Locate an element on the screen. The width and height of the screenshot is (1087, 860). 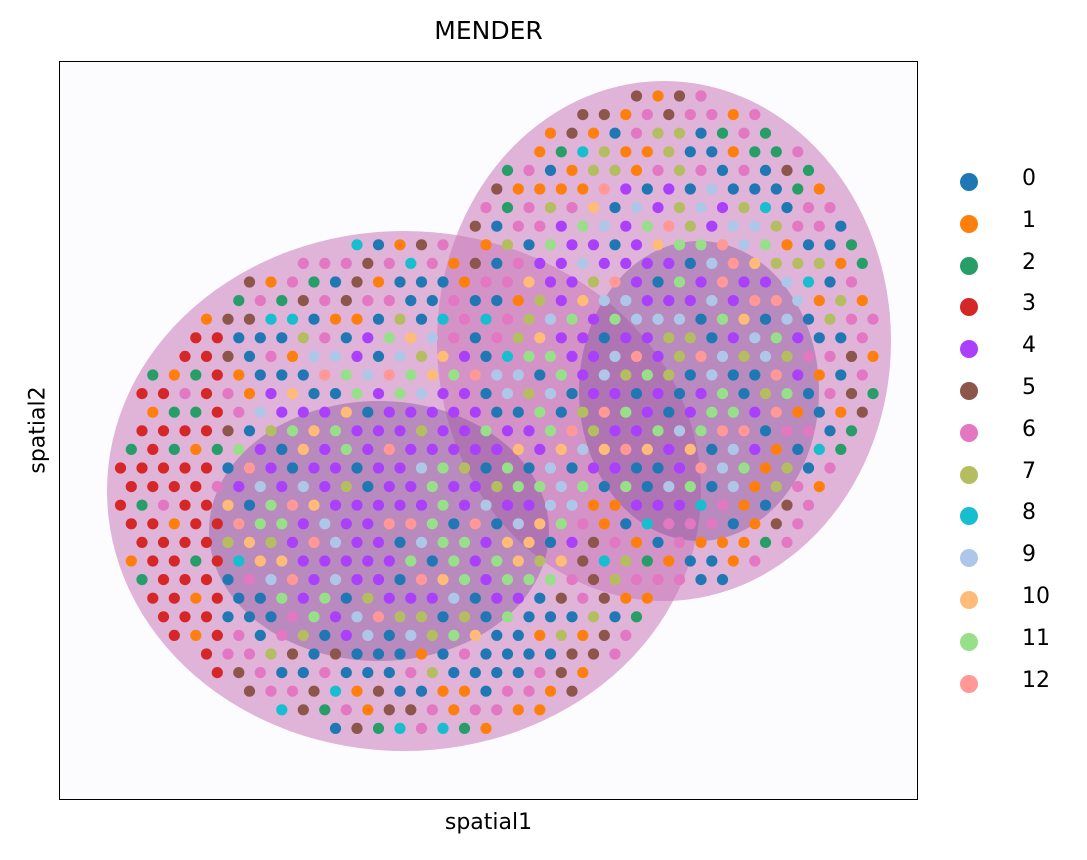
legend-item-3: 3 is located at coordinates (1018, 312).